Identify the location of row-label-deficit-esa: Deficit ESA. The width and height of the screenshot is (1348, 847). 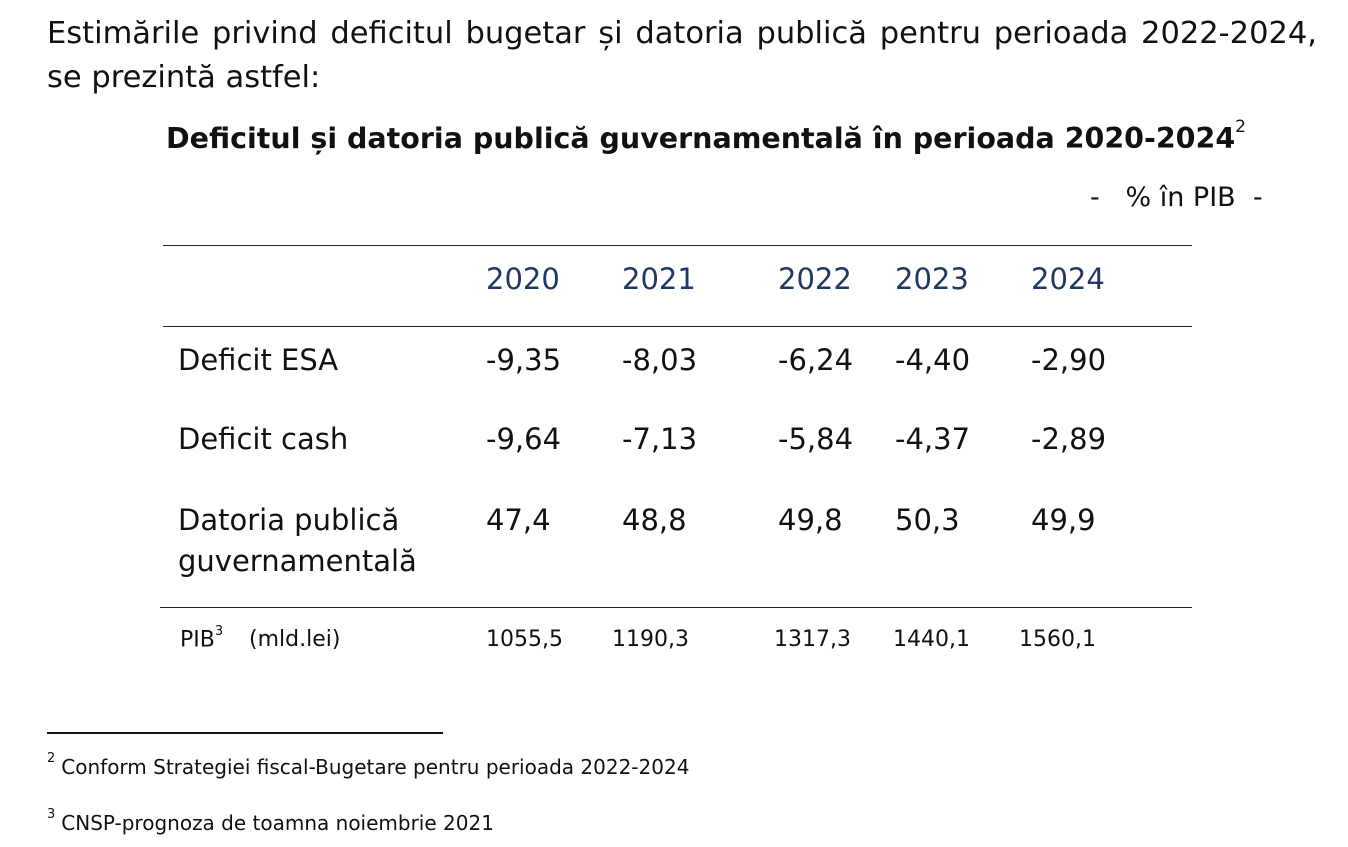
(258, 360).